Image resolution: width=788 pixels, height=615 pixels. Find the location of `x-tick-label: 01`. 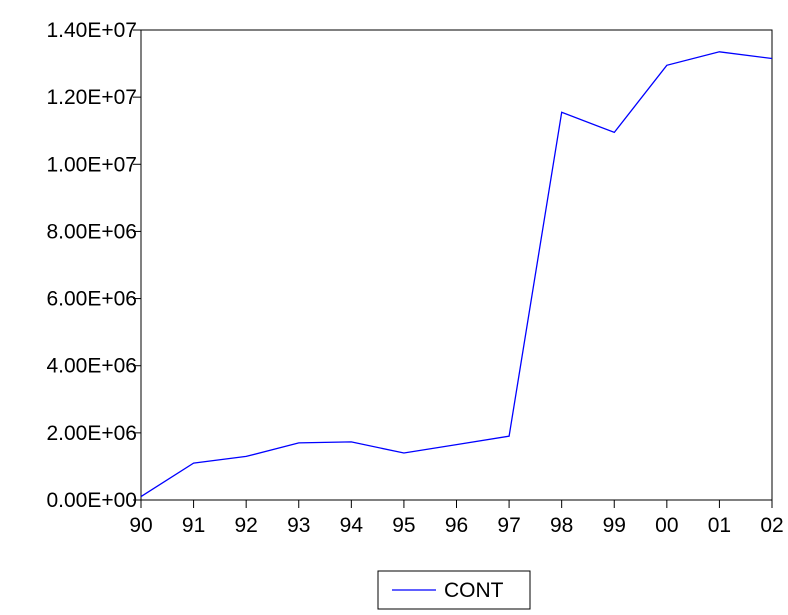

x-tick-label: 01 is located at coordinates (719, 525).